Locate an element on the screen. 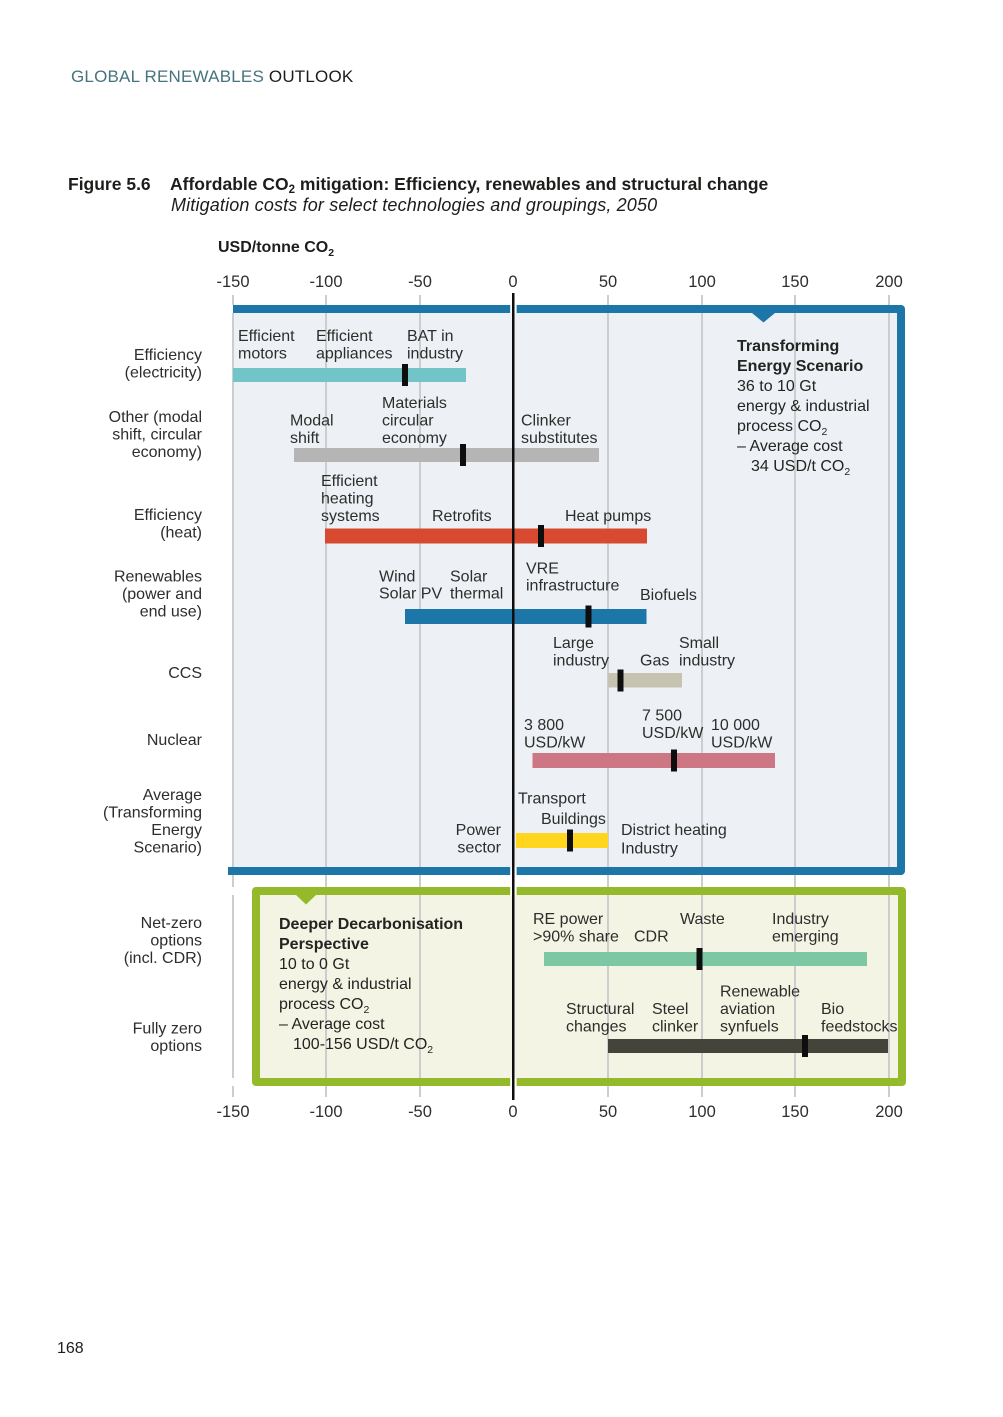  svg-text: (power and is located at coordinates (162, 594).